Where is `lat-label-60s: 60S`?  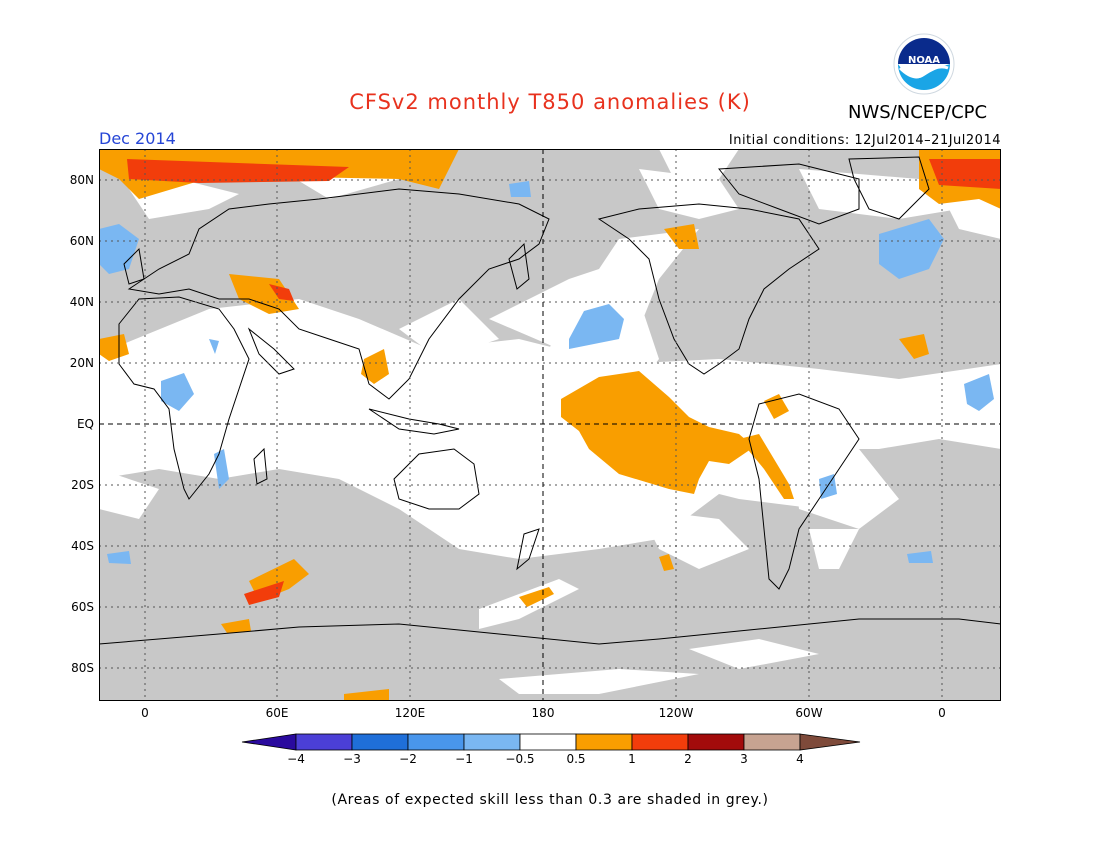 lat-label-60s: 60S is located at coordinates (82, 607).